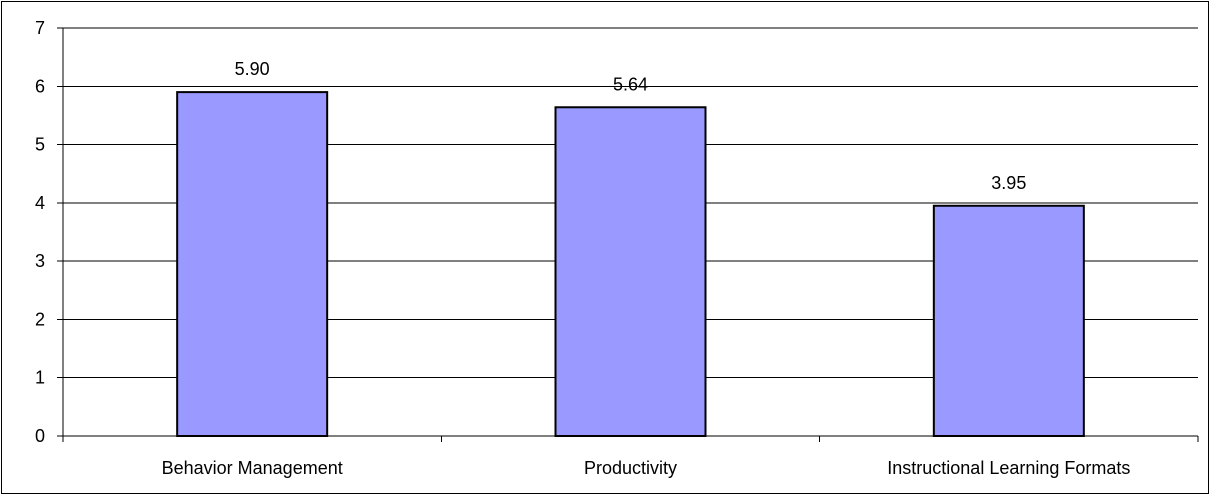 Image resolution: width=1210 pixels, height=495 pixels. What do you see at coordinates (40, 28) in the screenshot?
I see `y-tick-label: 7` at bounding box center [40, 28].